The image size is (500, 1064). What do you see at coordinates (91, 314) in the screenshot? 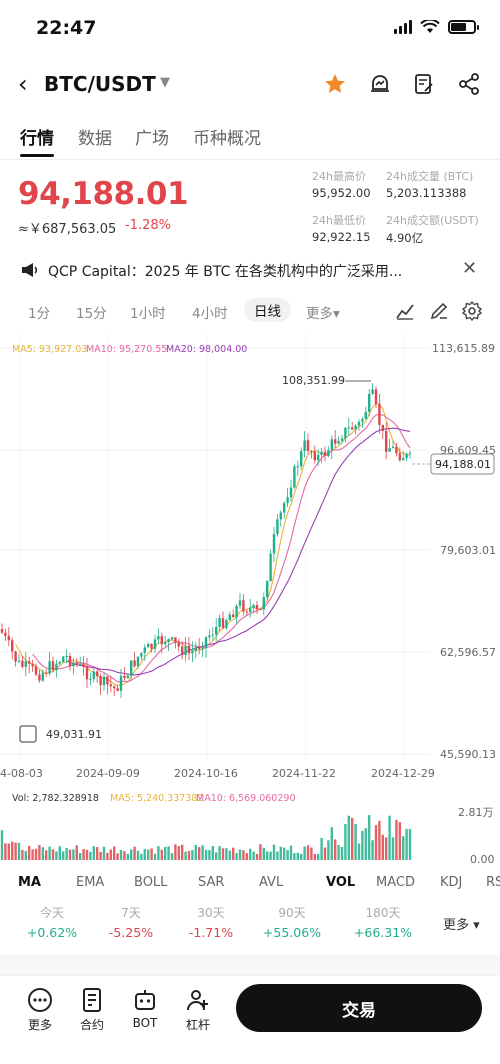
I see `interval-15m: 15分` at bounding box center [91, 314].